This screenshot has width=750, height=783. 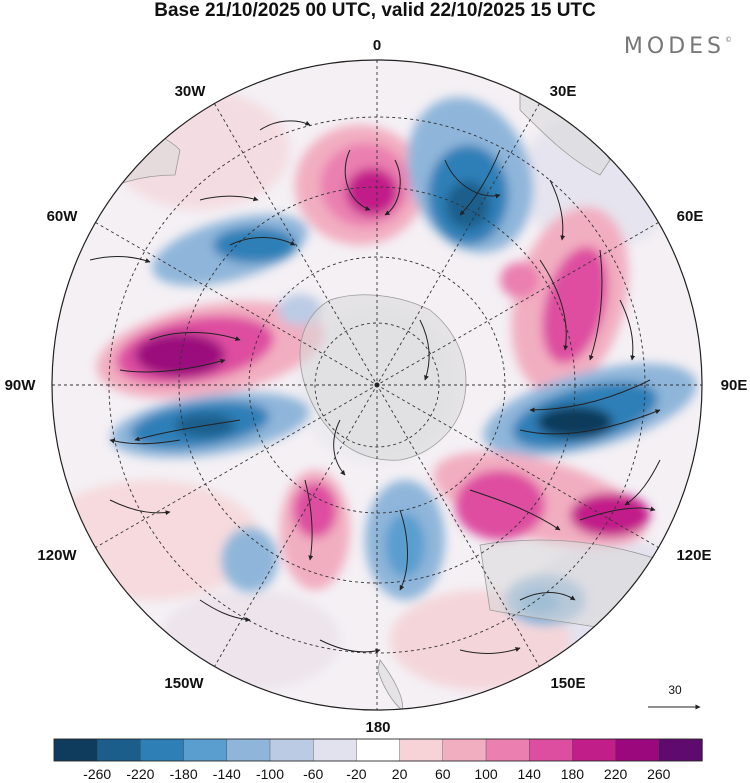 What do you see at coordinates (693, 555) in the screenshot?
I see `lon-label-120e: 120E` at bounding box center [693, 555].